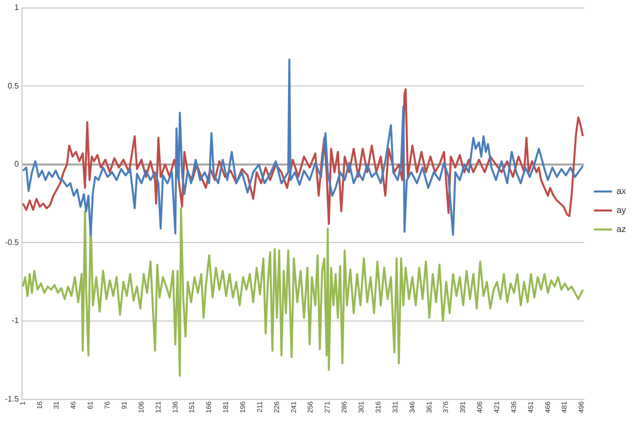 The width and height of the screenshot is (640, 423). What do you see at coordinates (621, 209) in the screenshot?
I see `legend-label: ay` at bounding box center [621, 209].